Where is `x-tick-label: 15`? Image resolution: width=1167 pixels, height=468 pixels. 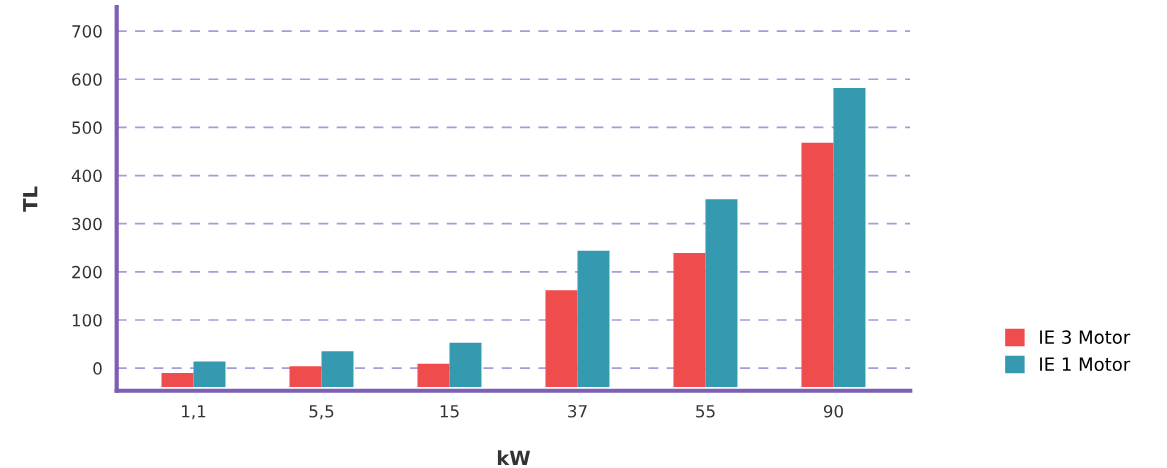
x-tick-label: 15 is located at coordinates (449, 411).